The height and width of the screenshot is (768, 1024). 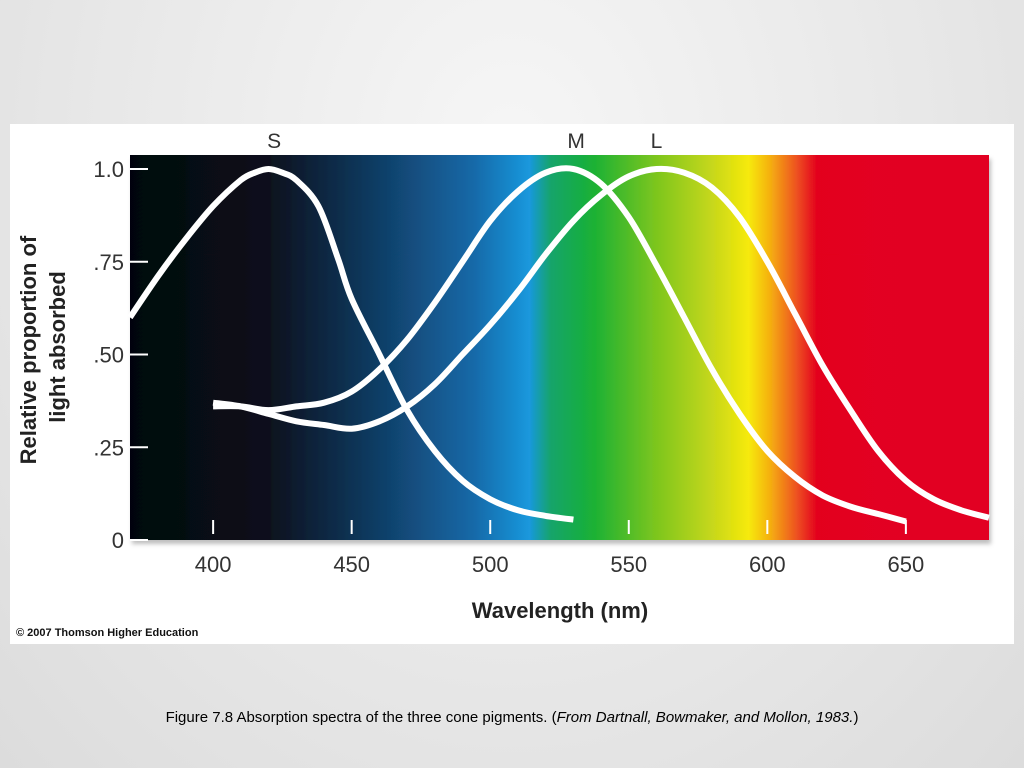 I want to click on y-tick-label-0: 0, so click(x=118, y=540).